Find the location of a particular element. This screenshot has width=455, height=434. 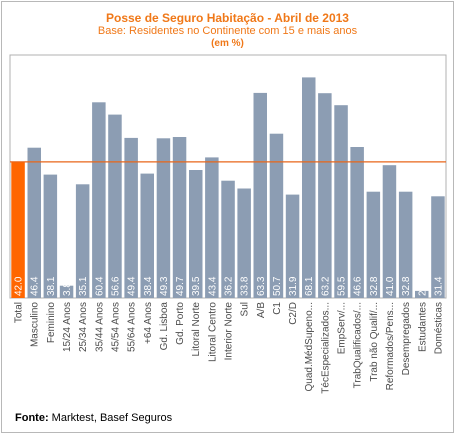

category-label-2: Feminino is located at coordinates (51, 323).